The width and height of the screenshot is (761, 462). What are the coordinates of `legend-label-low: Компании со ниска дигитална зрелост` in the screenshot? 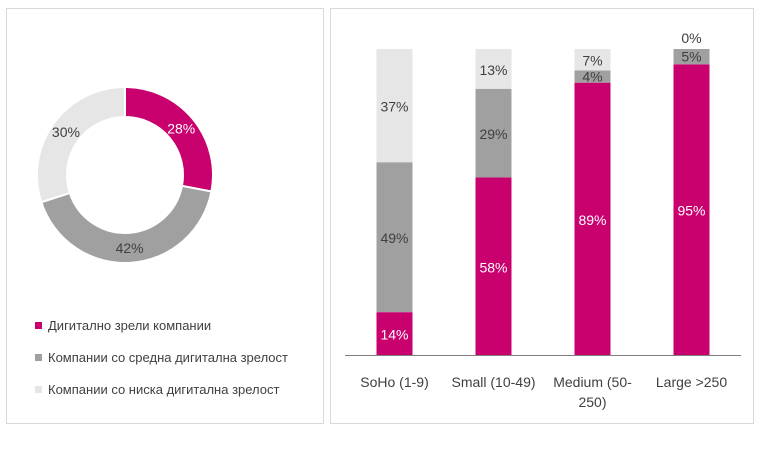 It's located at (164, 389).